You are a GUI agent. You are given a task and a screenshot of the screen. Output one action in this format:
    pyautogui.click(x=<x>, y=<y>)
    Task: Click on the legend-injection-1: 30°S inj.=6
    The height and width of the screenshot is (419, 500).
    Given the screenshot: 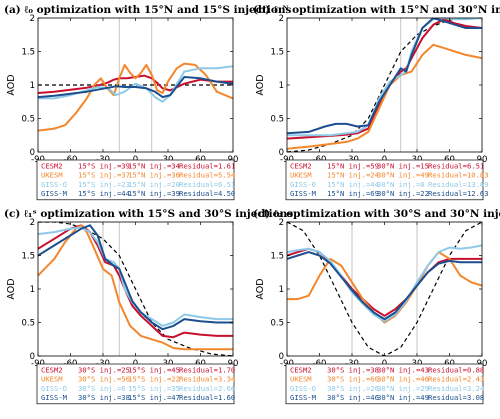 What is the action you would take?
    pyautogui.click(x=102, y=388)
    